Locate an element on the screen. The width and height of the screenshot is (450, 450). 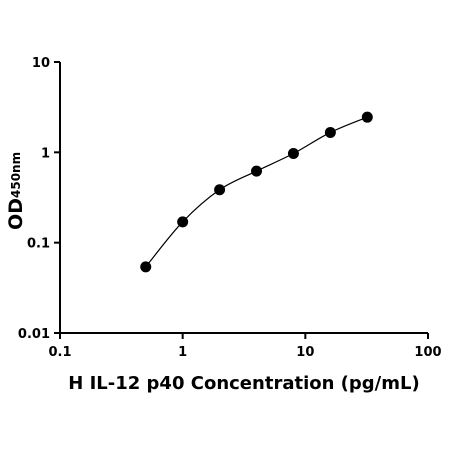
x-axis-label: H IL-12 p40 Concentration (pg/mL) is located at coordinates (243, 383).